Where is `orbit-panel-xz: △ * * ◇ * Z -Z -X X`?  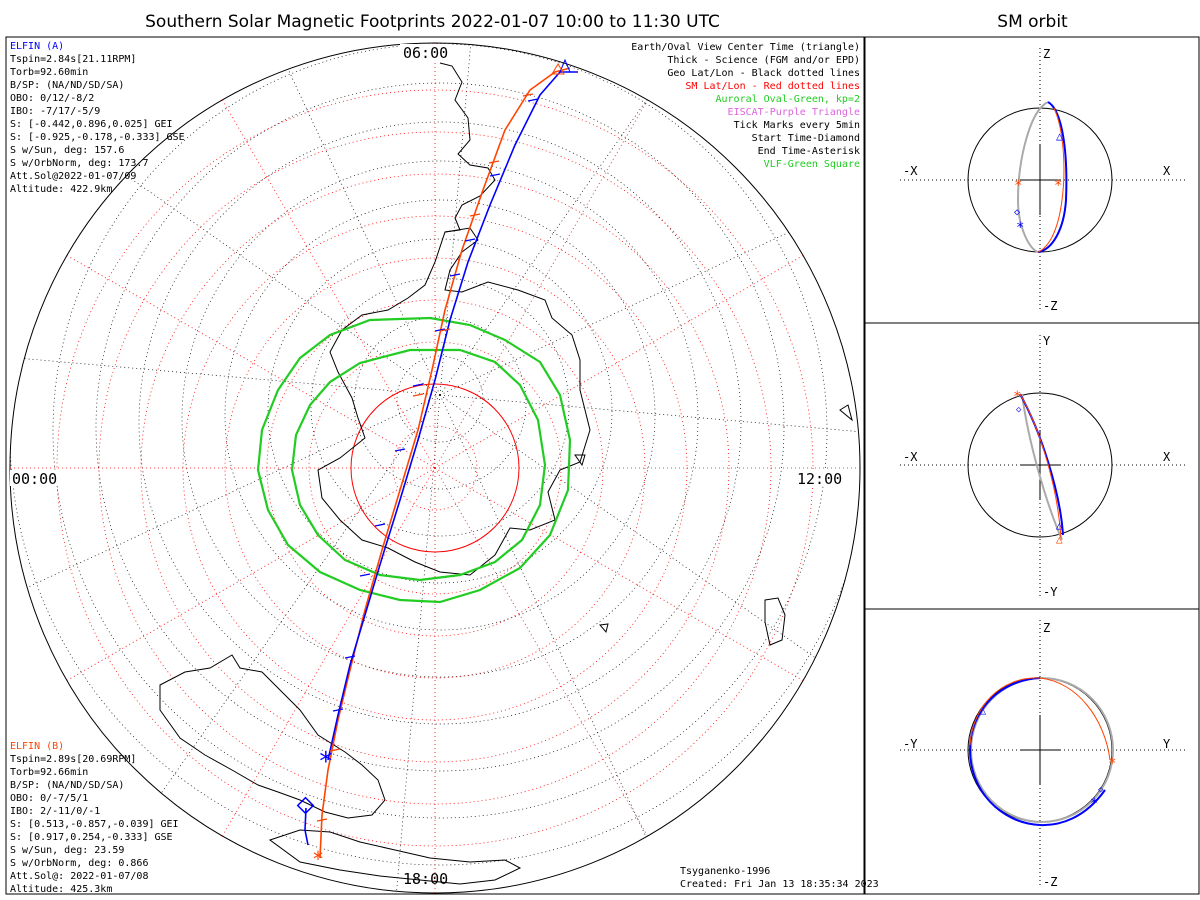
orbit-panel-xz: △ * * ◇ * Z -Z -X X is located at coordinates (1042, 180).